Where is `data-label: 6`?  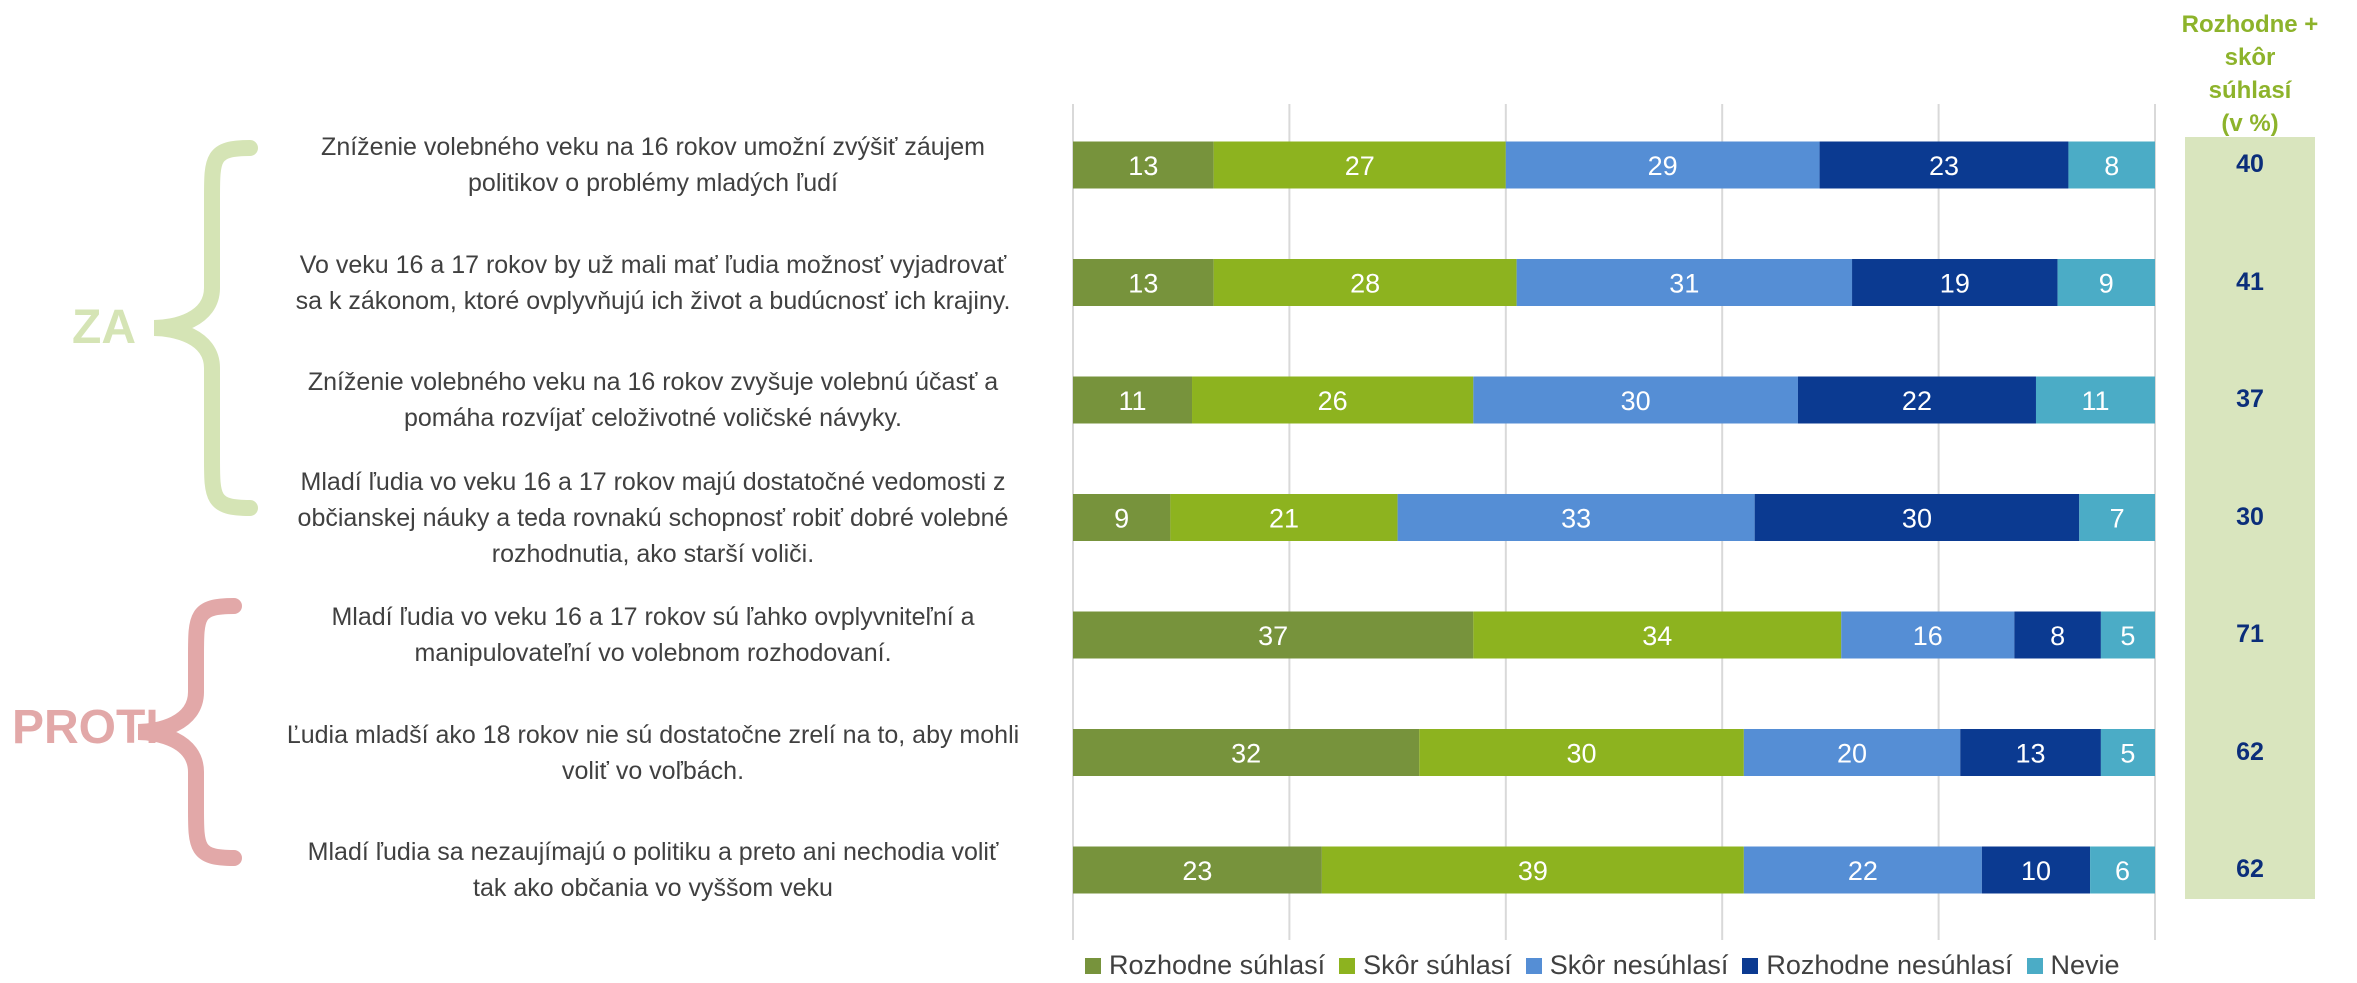 data-label: 6 is located at coordinates (2122, 871).